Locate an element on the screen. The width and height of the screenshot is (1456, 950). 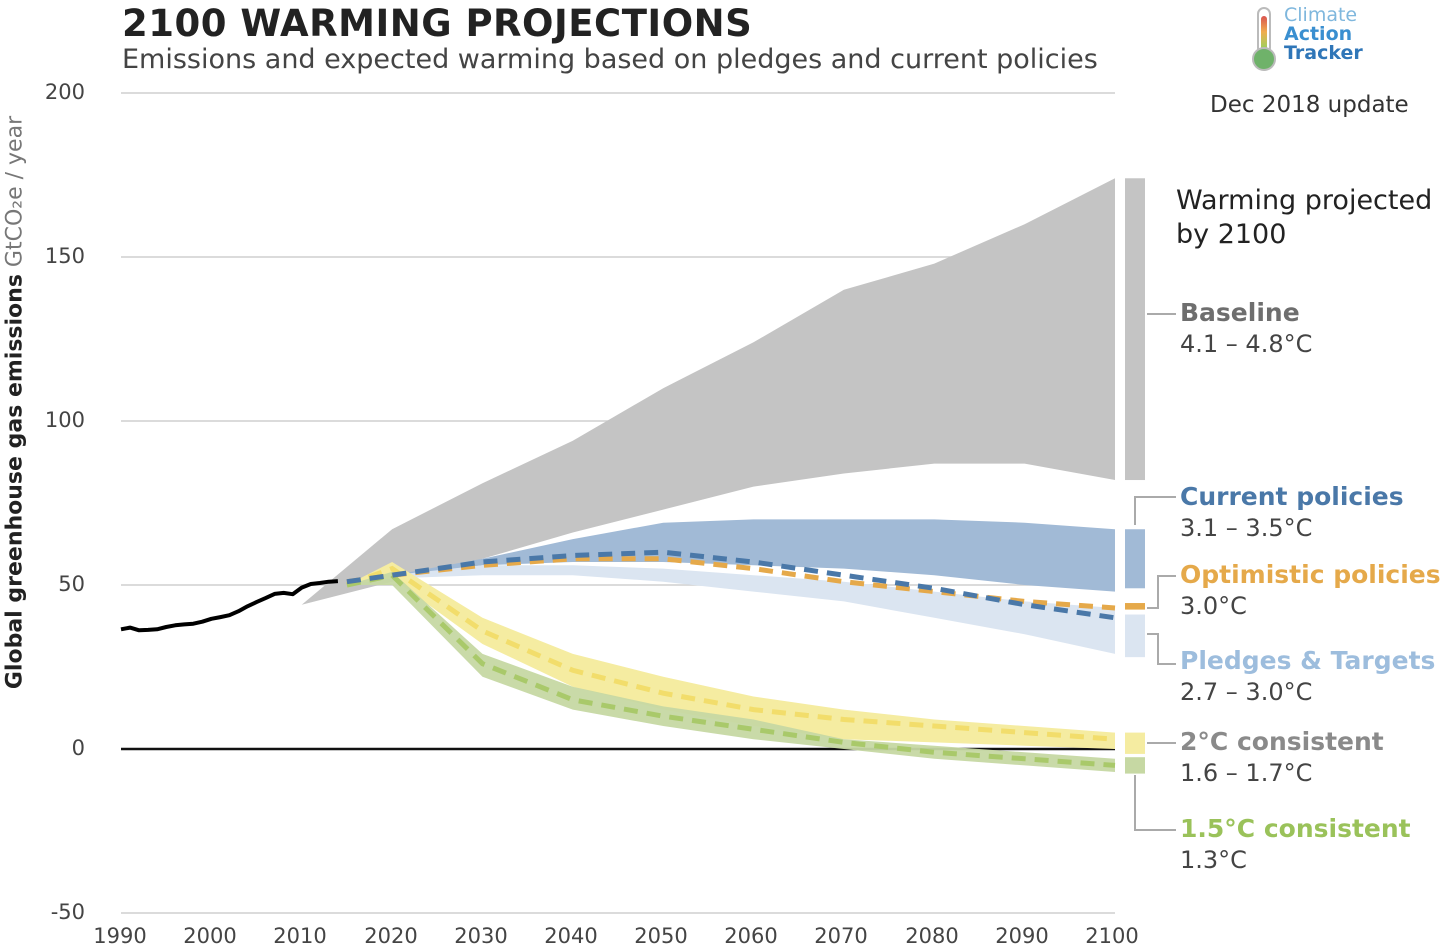
x-tick-label: 2090 is located at coordinates (1022, 936).